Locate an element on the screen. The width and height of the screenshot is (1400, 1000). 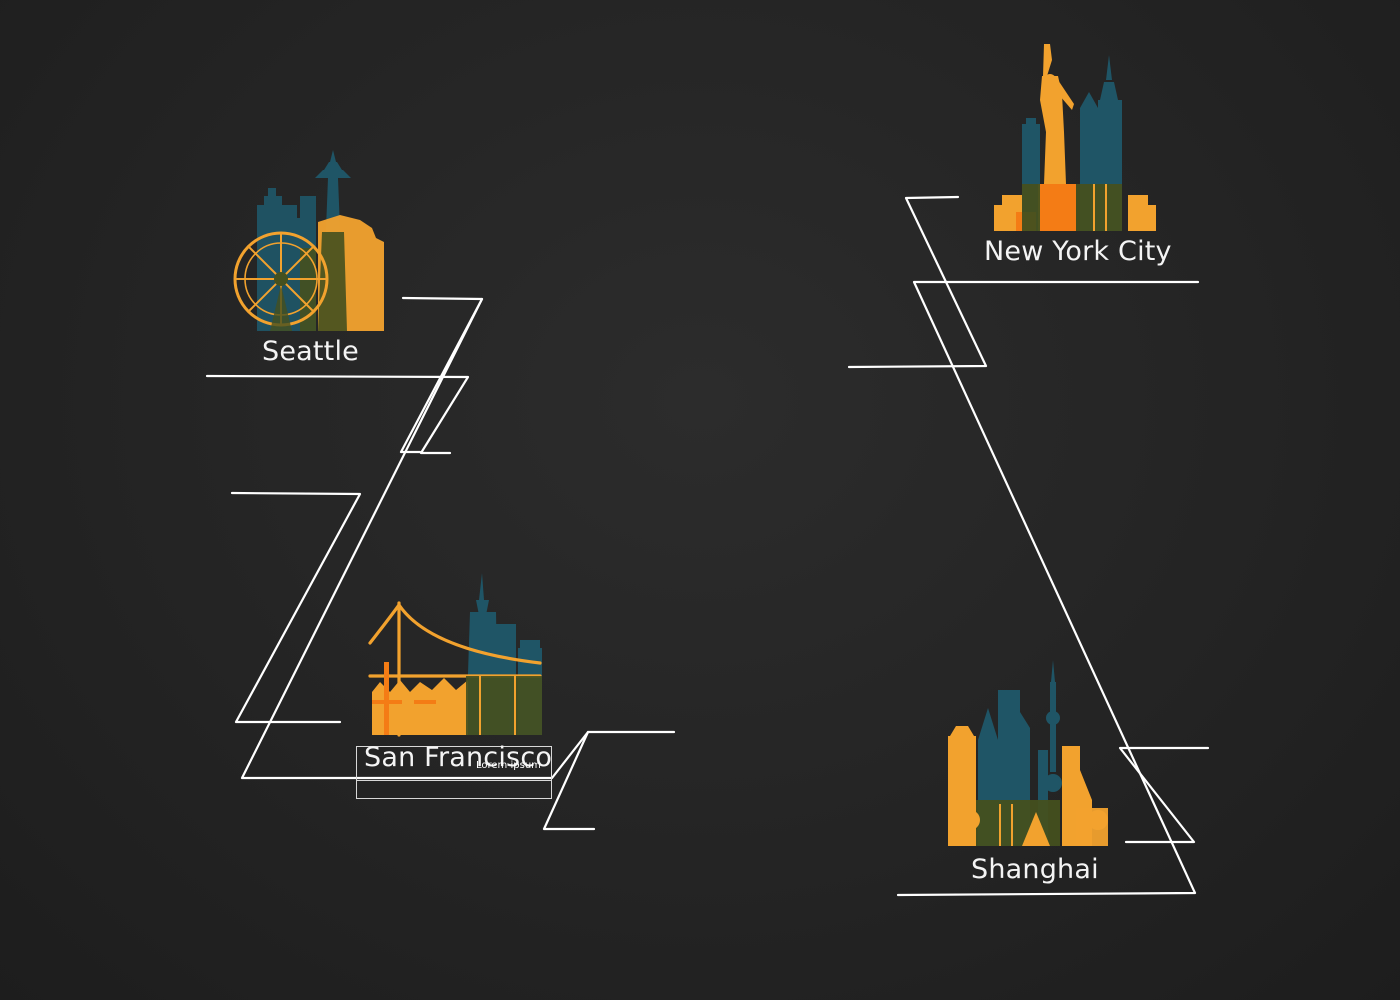
nyc-underline is located at coordinates (1048, 588).